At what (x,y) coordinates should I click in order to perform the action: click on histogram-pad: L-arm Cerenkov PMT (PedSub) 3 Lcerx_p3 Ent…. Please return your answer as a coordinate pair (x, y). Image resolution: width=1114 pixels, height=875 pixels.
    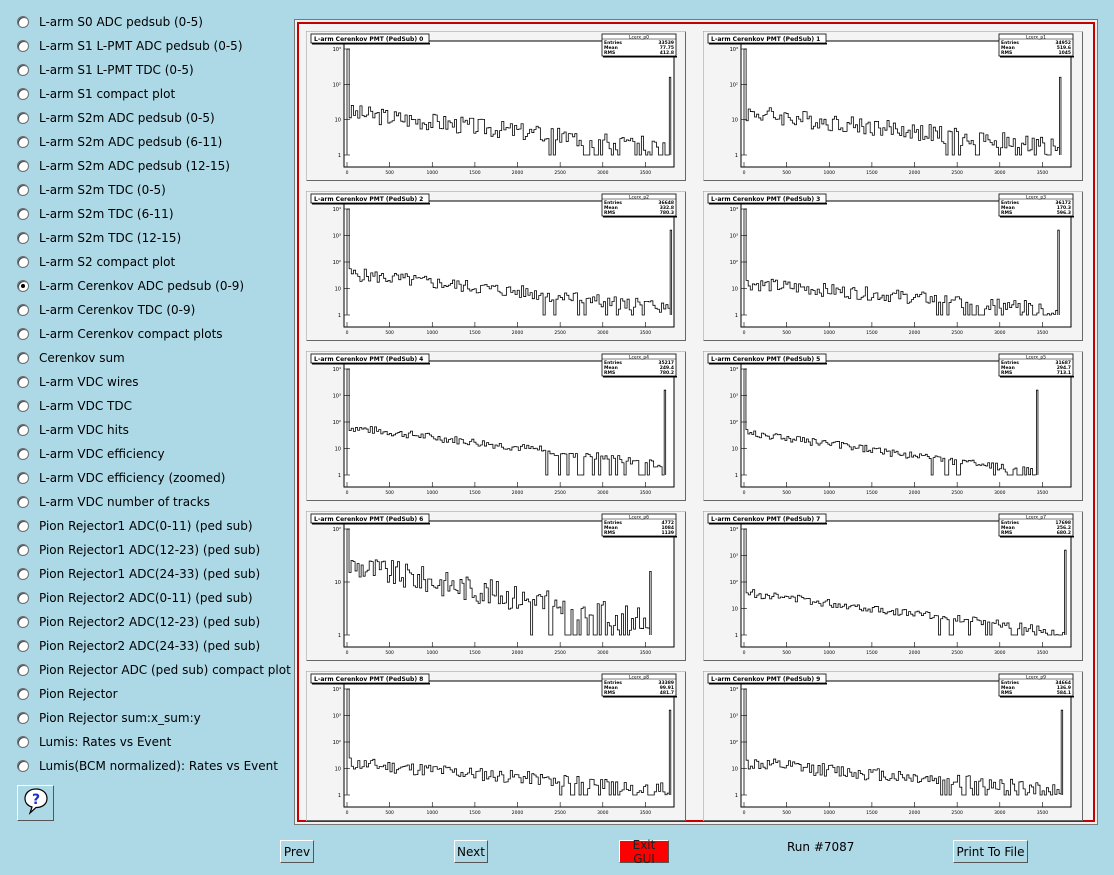
    Looking at the image, I should click on (893, 266).